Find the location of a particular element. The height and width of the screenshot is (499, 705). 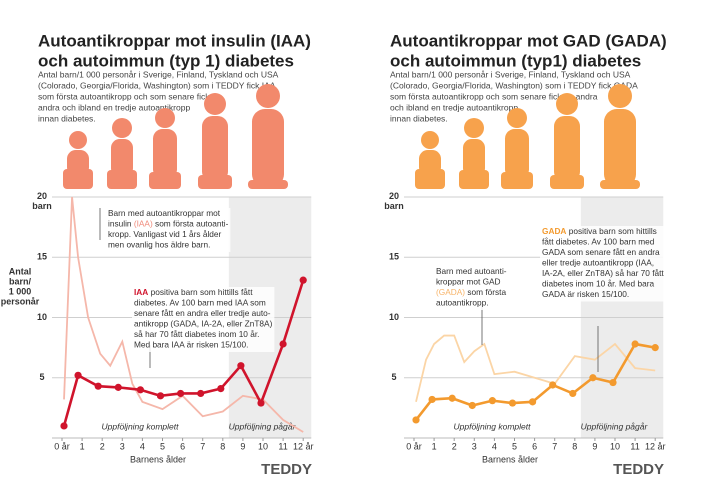

annotation-text: GADA är risken 15/100. is located at coordinates (585, 294).